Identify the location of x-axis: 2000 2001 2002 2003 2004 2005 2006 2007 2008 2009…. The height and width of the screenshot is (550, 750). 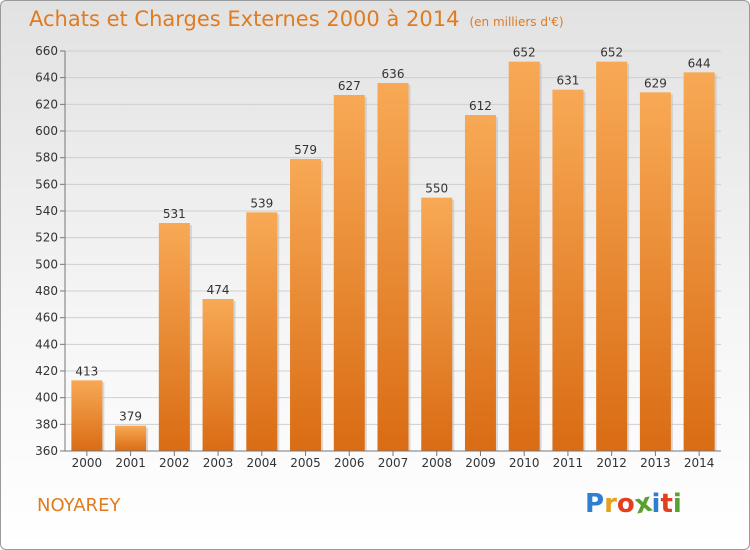
(393, 460).